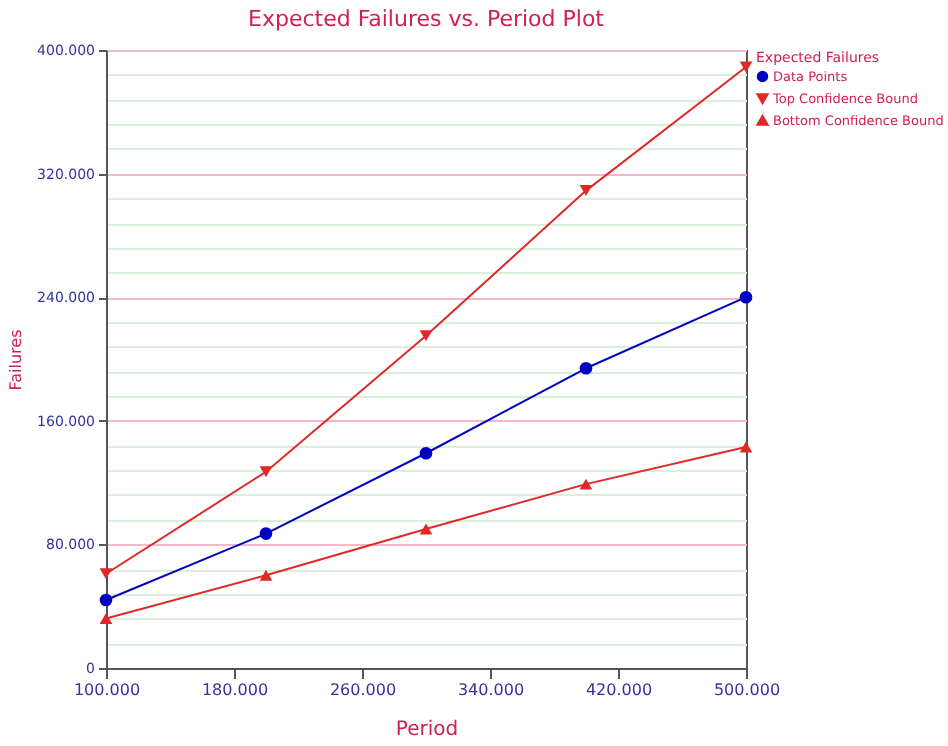  Describe the element at coordinates (363, 690) in the screenshot. I see `x-tick-label: 260.000` at that location.